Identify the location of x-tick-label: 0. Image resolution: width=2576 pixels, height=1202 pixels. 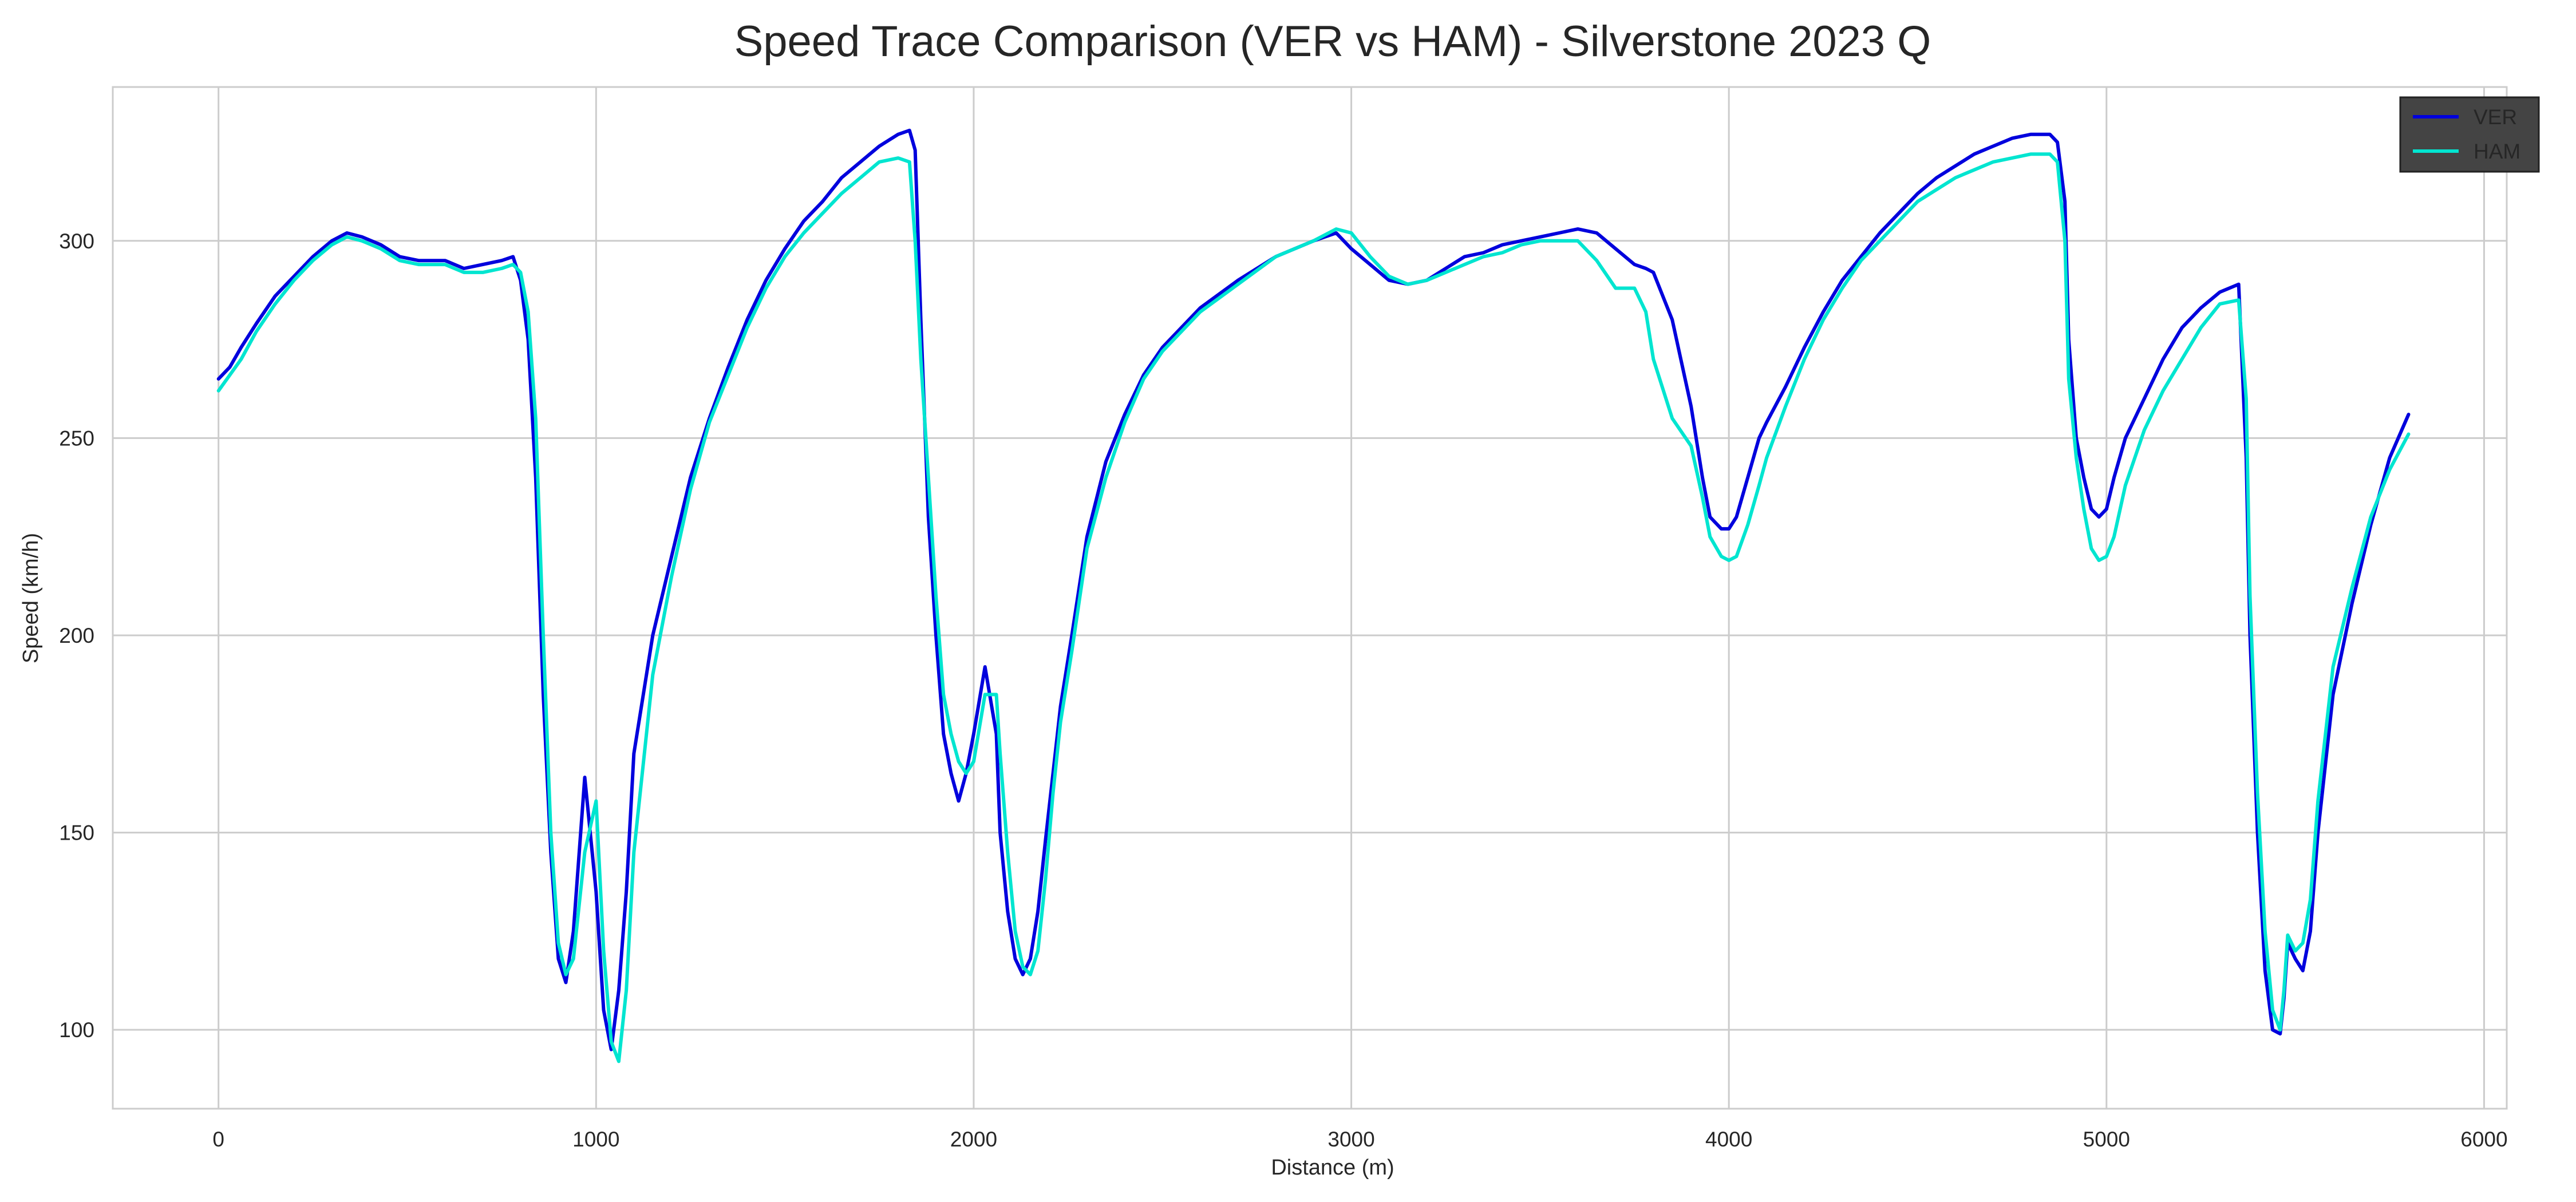
(218, 1140).